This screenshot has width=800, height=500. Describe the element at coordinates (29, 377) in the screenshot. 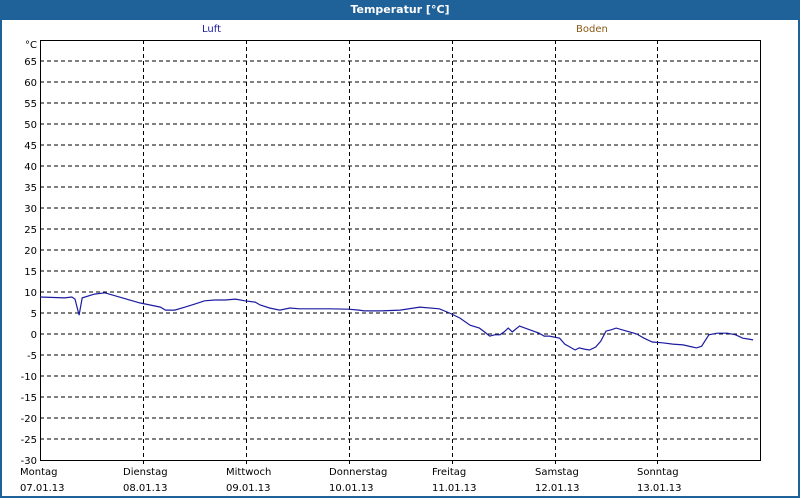

I see `y-tick-label: -10` at that location.